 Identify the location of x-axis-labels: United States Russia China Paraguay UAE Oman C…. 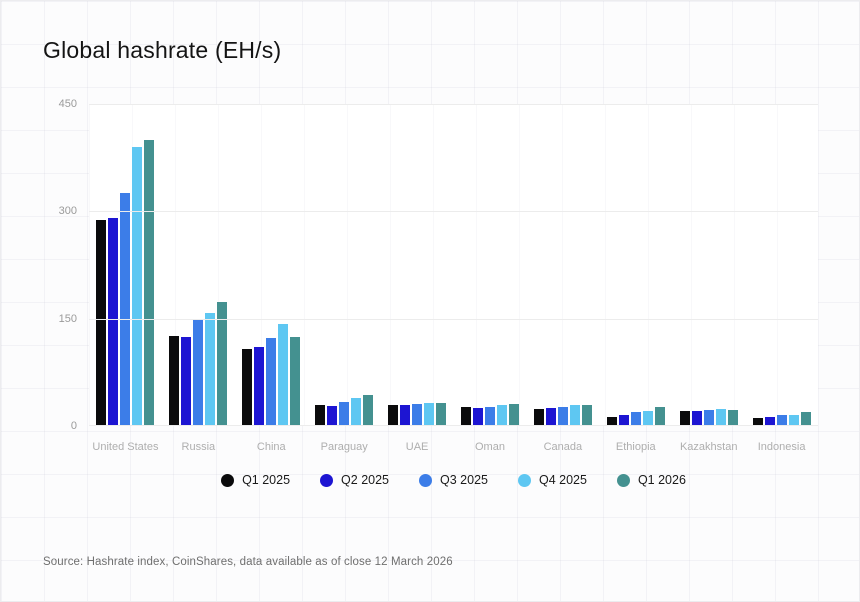
(453, 447).